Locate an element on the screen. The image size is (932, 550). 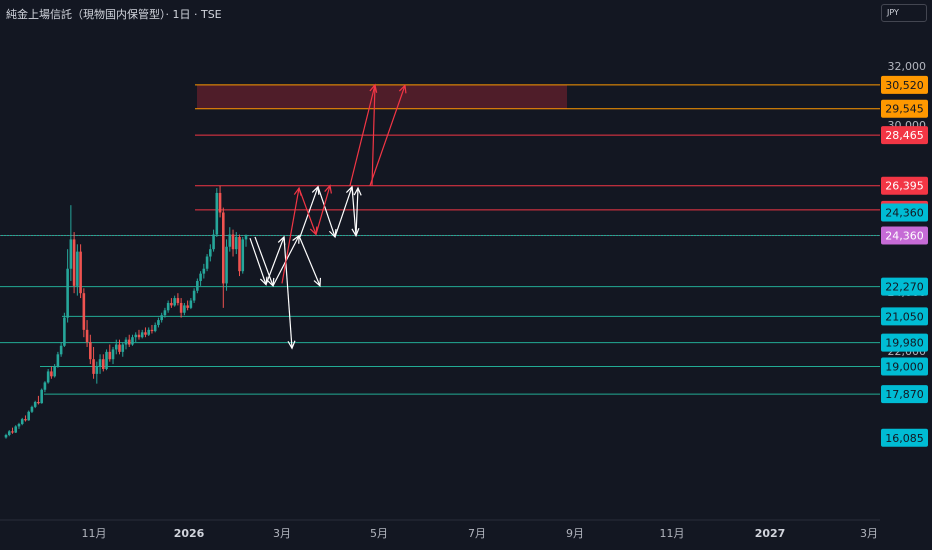
price-label-text: 29,545 is located at coordinates (904, 109).